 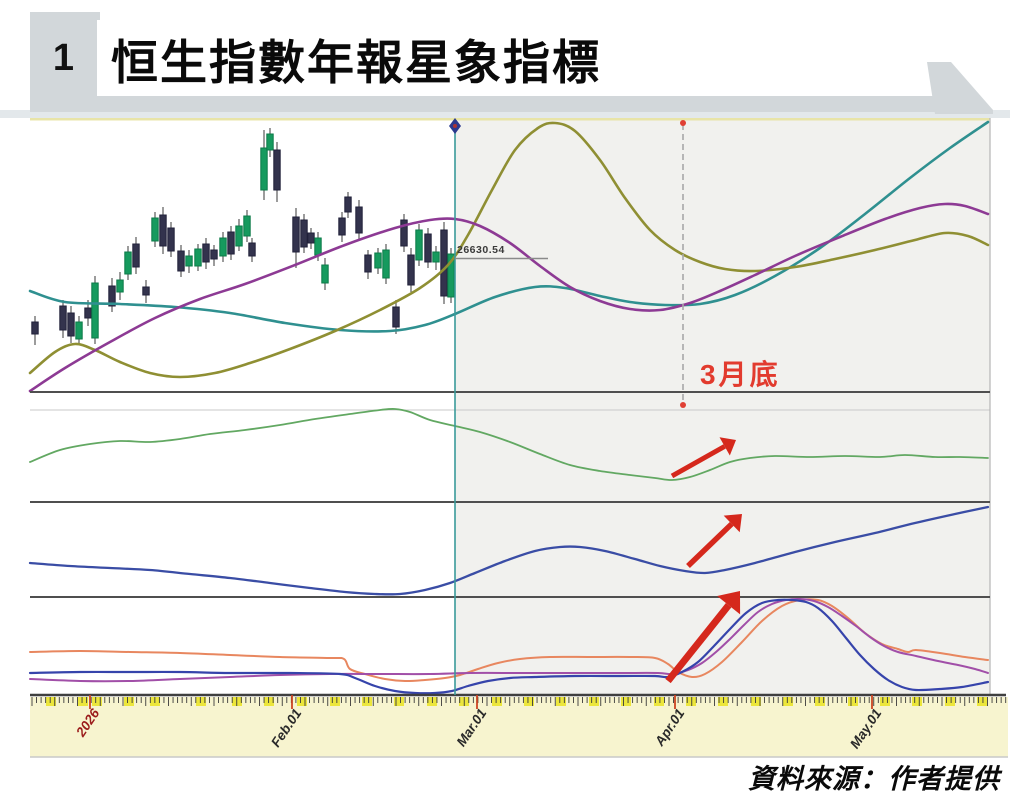 What do you see at coordinates (63, 58) in the screenshot?
I see `figure-number: 1` at bounding box center [63, 58].